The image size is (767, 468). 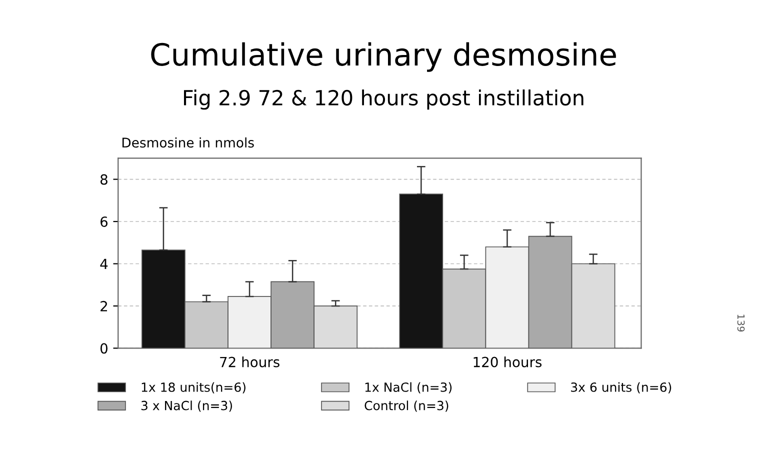 What do you see at coordinates (384, 99) in the screenshot?
I see `chart-subtitle: Fig 2.9 72 & 120 hours post instillation` at bounding box center [384, 99].